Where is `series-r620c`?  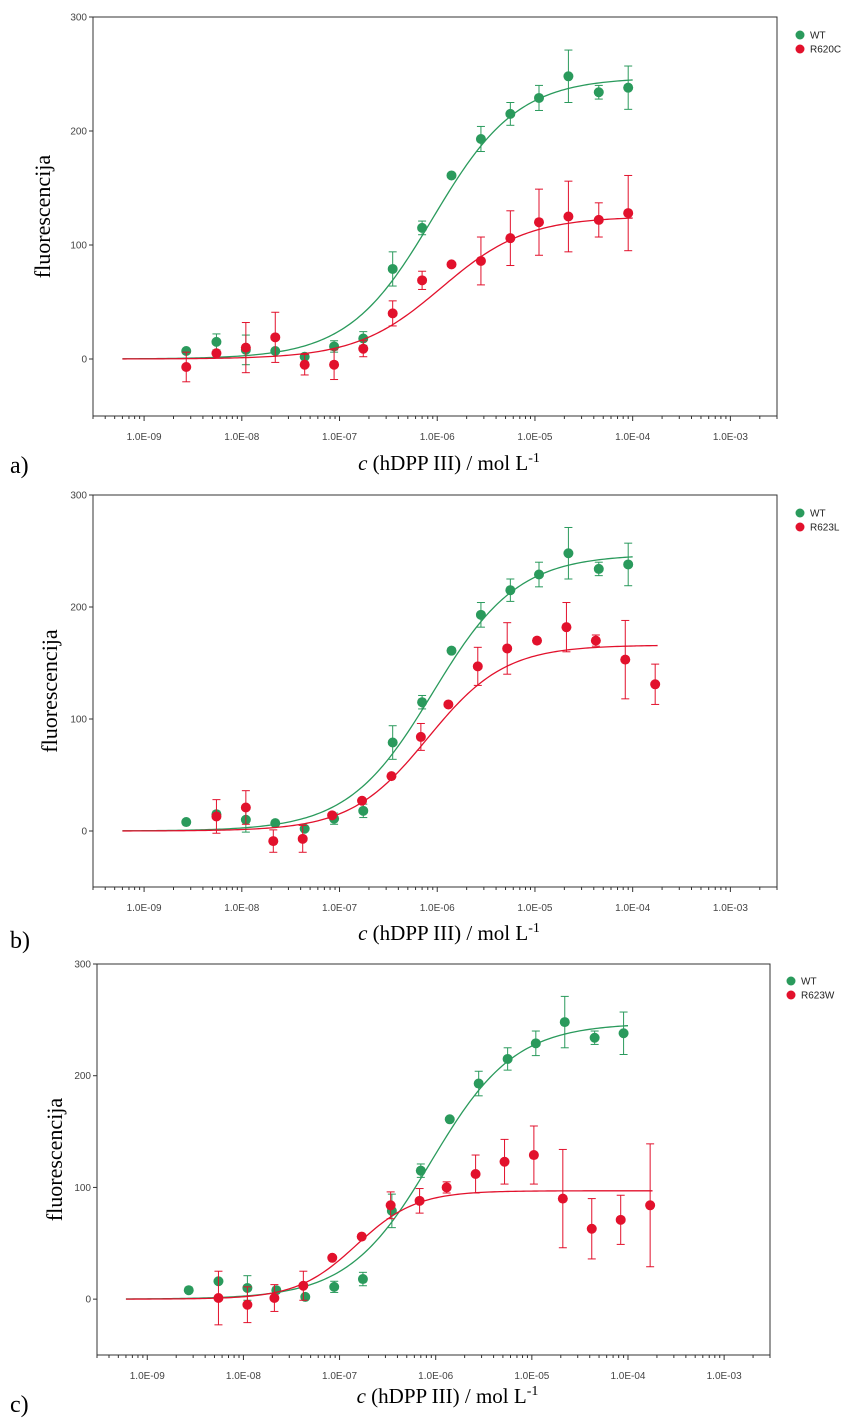
series-r620c is located at coordinates (378, 278).